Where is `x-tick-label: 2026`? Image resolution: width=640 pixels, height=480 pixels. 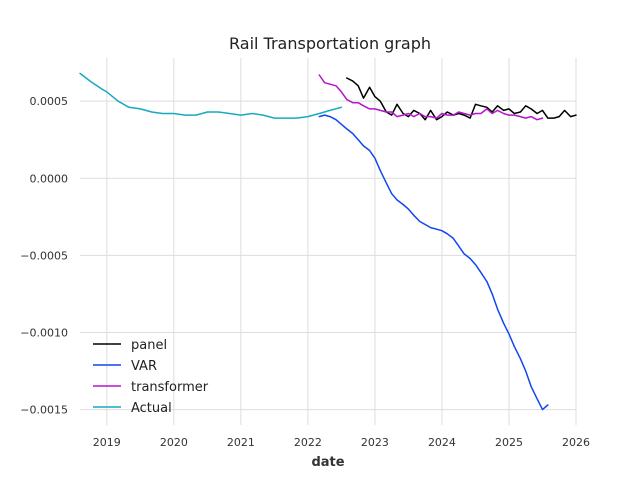 x-tick-label: 2026 is located at coordinates (576, 442).